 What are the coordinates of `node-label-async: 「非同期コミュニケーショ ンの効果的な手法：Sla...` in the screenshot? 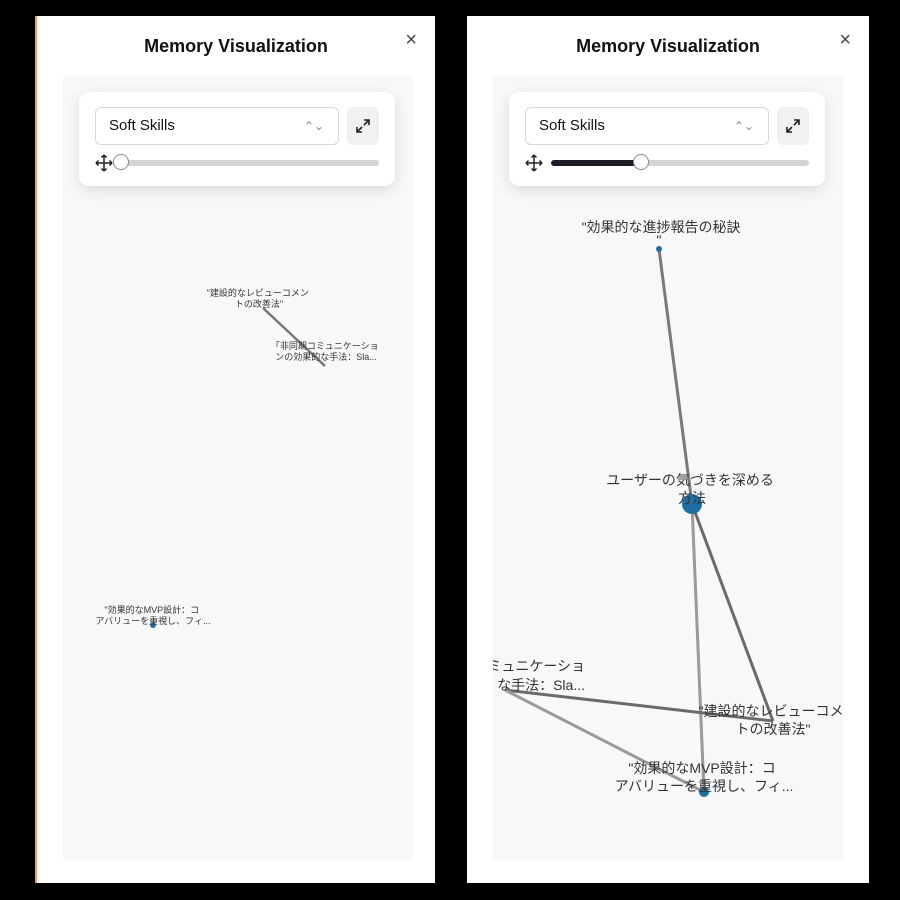 It's located at (326, 351).